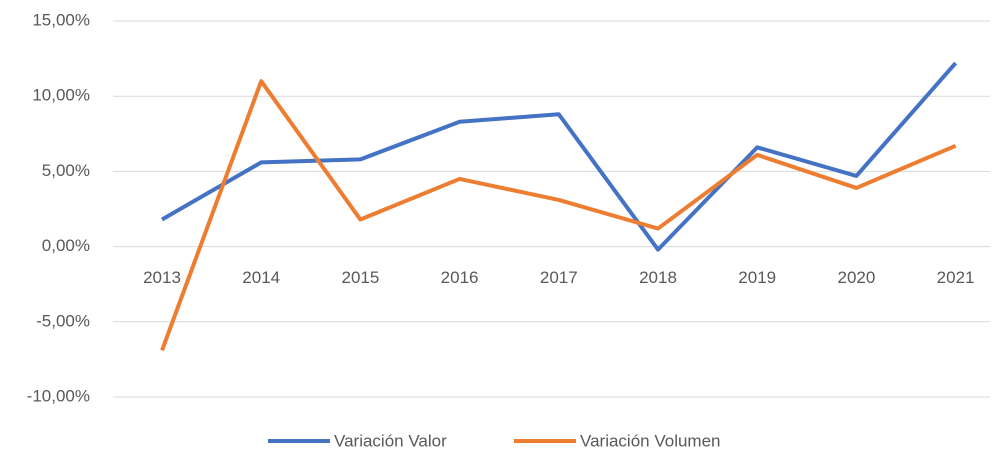  I want to click on y-tick-label: 15,00%, so click(61, 19).